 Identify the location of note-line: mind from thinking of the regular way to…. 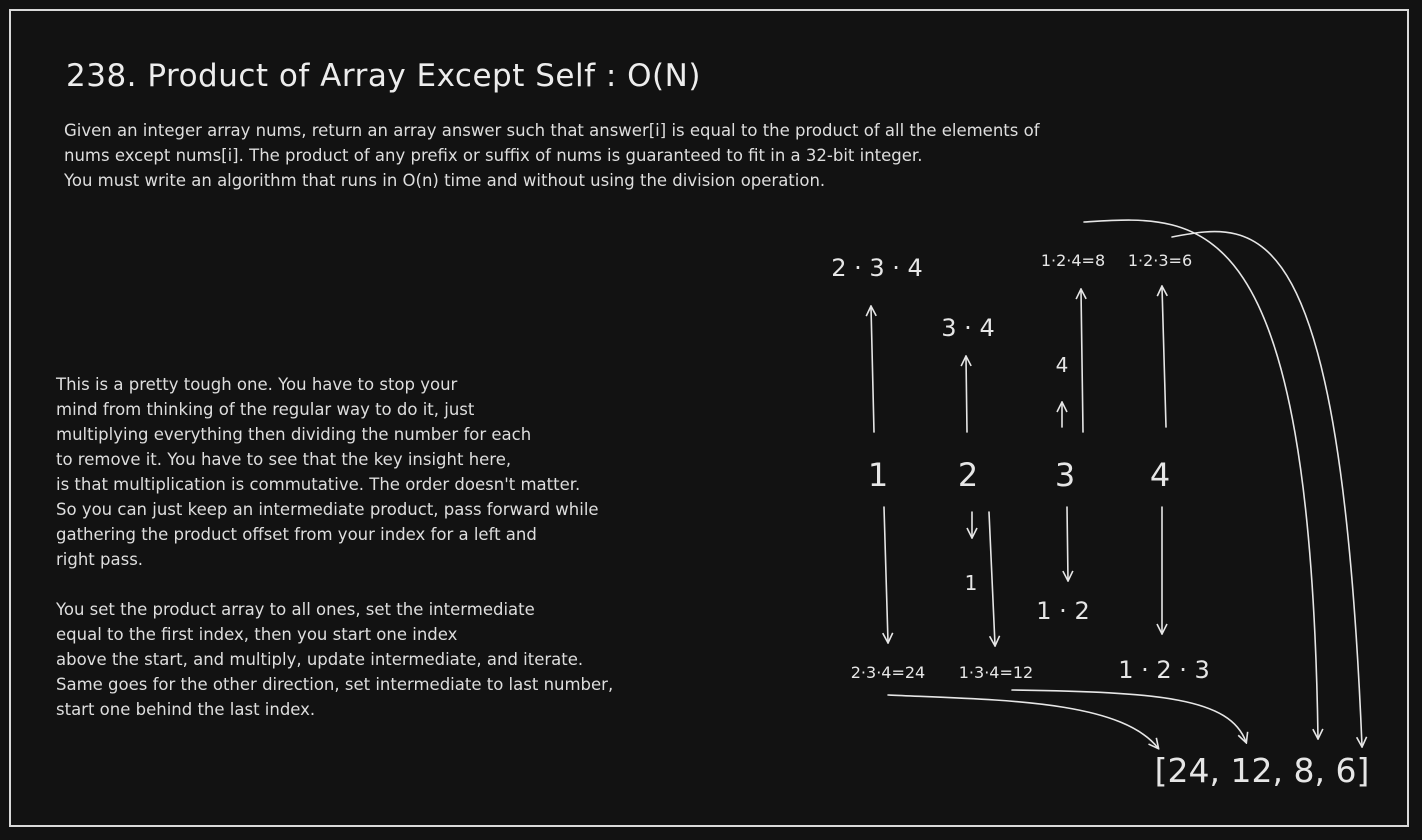
(265, 409).